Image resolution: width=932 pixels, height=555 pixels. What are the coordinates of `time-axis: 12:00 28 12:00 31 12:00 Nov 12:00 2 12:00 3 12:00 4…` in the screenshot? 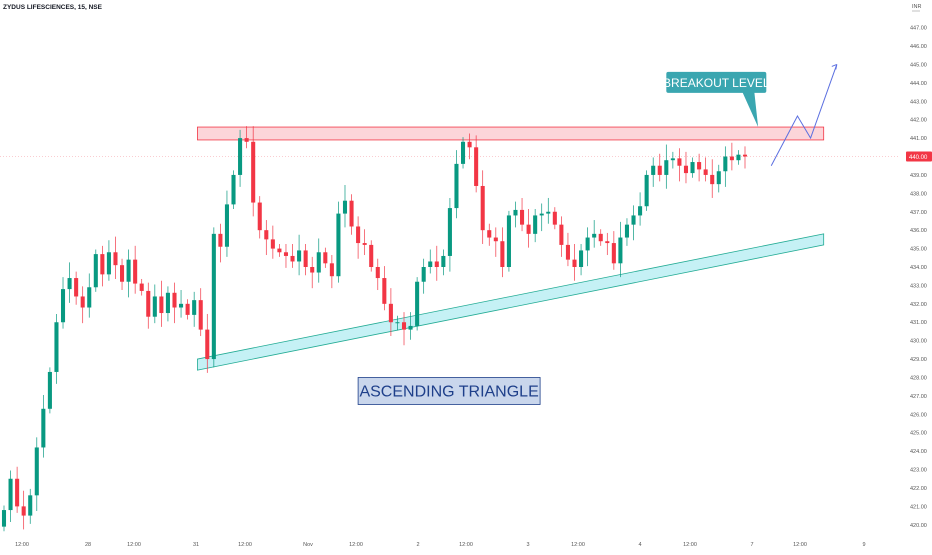 It's located at (440, 545).